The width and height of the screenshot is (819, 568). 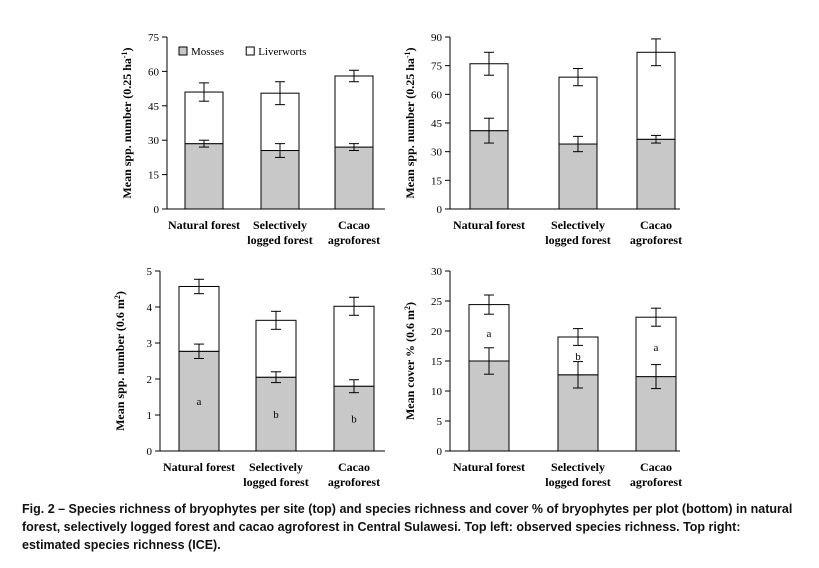 What do you see at coordinates (437, 38) in the screenshot?
I see `y-tick-label: 90` at bounding box center [437, 38].